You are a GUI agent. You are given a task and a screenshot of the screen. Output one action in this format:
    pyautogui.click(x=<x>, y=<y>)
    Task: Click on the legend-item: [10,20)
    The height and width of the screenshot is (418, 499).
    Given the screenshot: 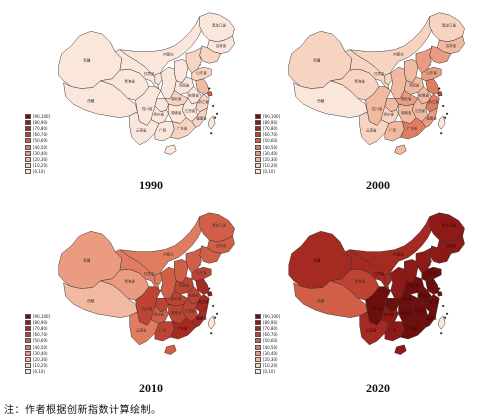 What is the action you would take?
    pyautogui.click(x=267, y=366)
    